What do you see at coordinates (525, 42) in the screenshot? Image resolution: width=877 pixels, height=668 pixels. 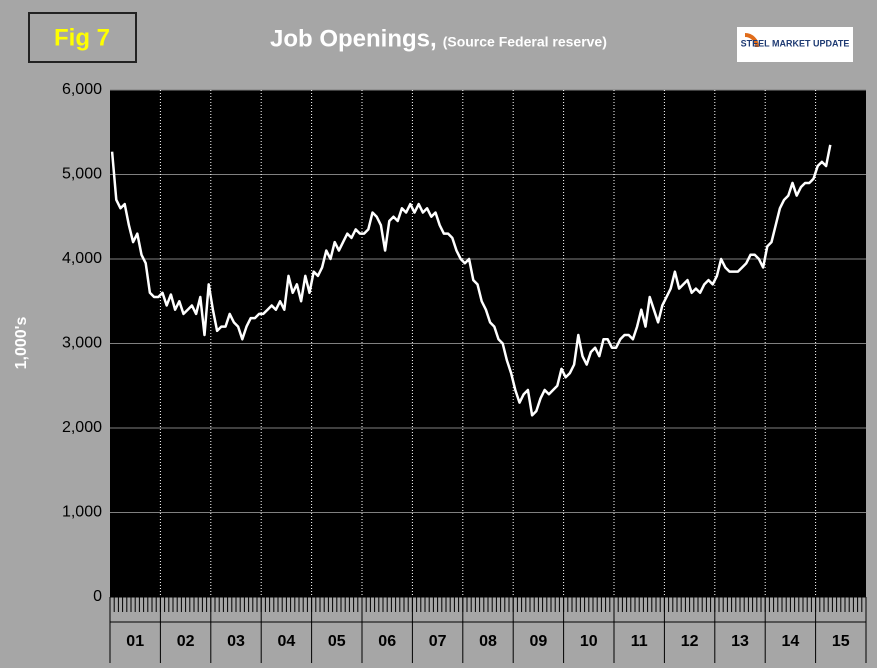 I see `chart-subtitle: (Source Federal reserve)` at bounding box center [525, 42].